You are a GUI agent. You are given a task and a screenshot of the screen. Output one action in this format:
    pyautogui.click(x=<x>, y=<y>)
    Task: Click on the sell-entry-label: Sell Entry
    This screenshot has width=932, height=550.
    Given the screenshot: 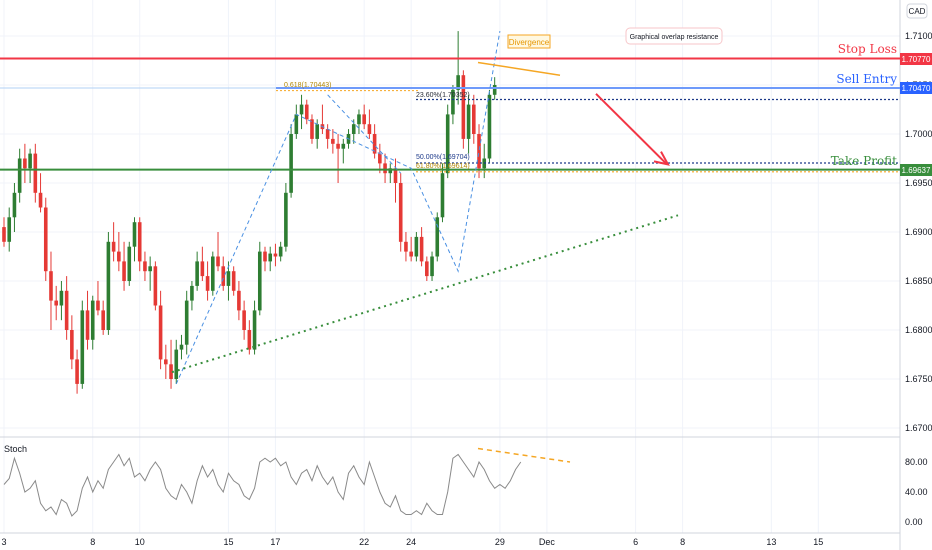 What is the action you would take?
    pyautogui.click(x=866, y=79)
    